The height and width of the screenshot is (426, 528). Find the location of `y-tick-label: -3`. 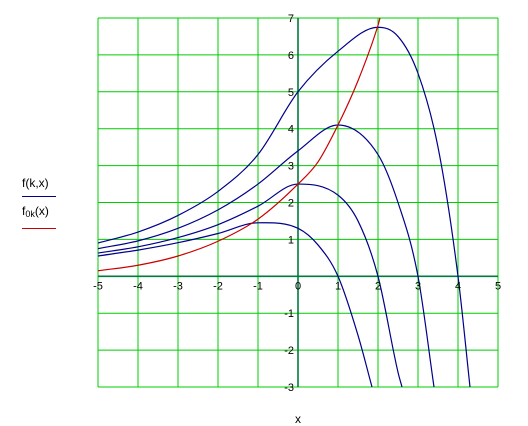

y-tick-label: -3 is located at coordinates (289, 388).